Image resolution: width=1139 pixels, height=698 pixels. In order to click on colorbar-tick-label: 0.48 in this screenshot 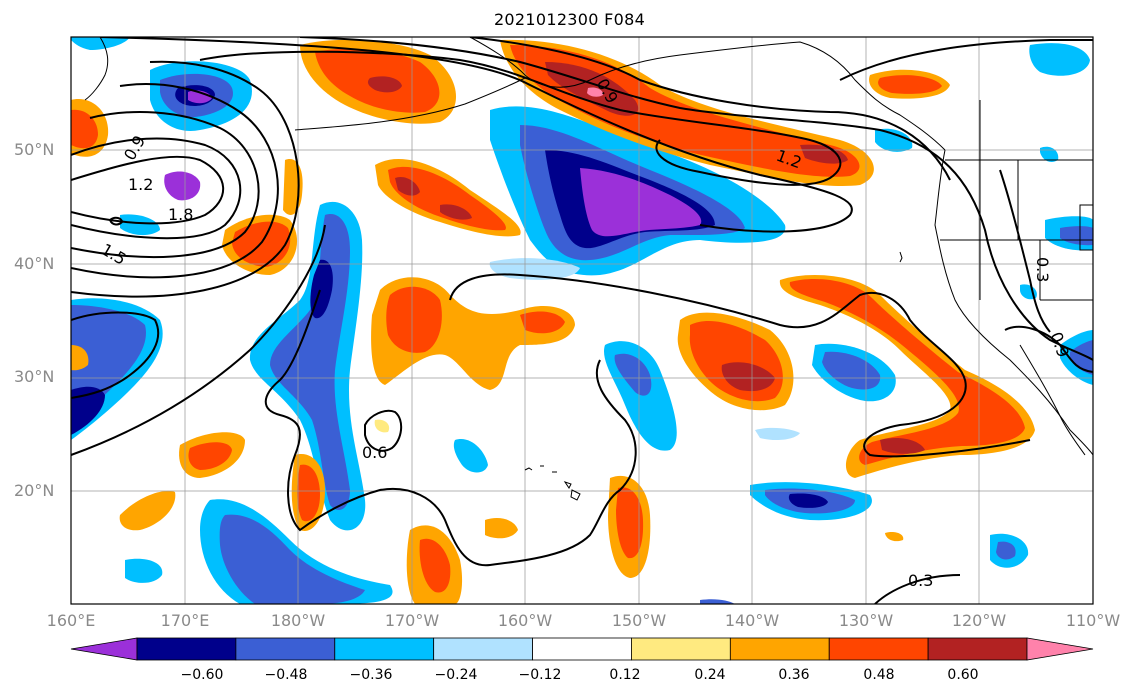, I will do `click(879, 675)`.